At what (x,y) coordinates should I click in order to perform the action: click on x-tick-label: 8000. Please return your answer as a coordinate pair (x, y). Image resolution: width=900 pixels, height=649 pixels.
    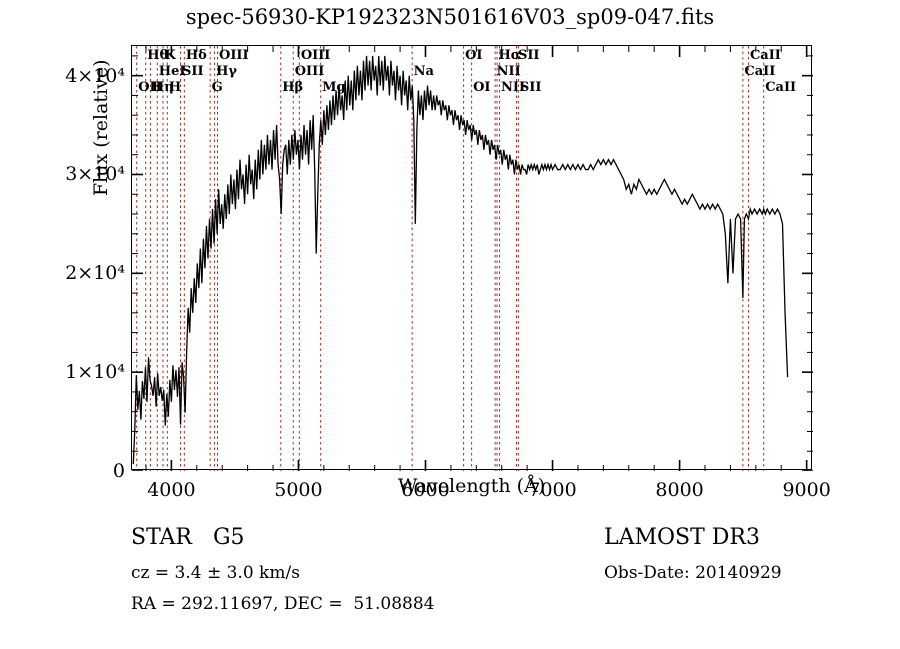
    Looking at the image, I should click on (679, 490).